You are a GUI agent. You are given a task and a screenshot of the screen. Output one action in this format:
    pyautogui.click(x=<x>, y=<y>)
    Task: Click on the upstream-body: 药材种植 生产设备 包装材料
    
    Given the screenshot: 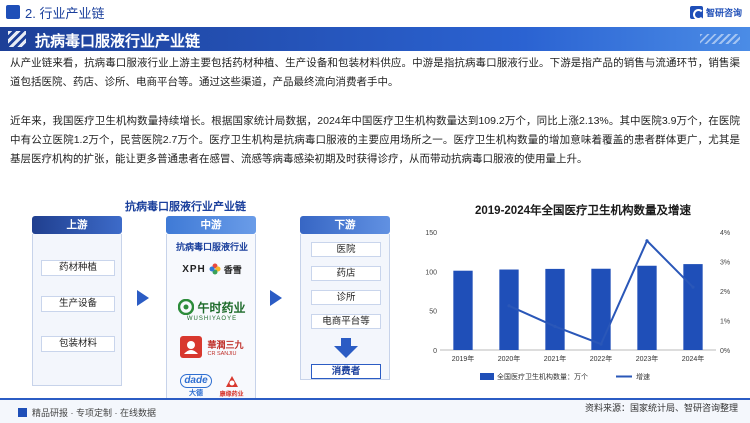 What is the action you would take?
    pyautogui.click(x=77, y=310)
    